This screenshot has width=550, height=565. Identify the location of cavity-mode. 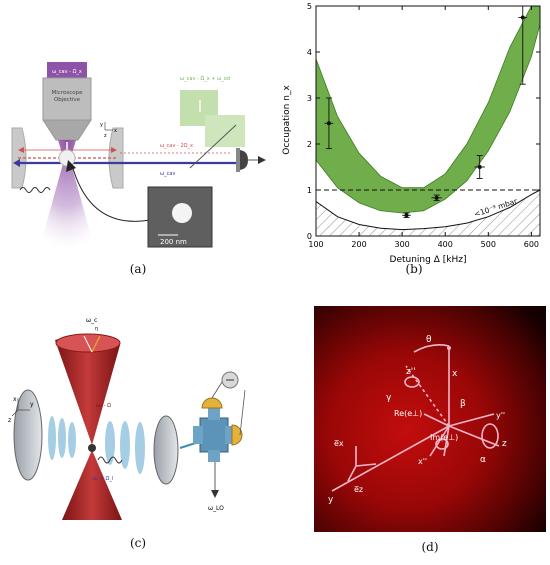
(96, 445).